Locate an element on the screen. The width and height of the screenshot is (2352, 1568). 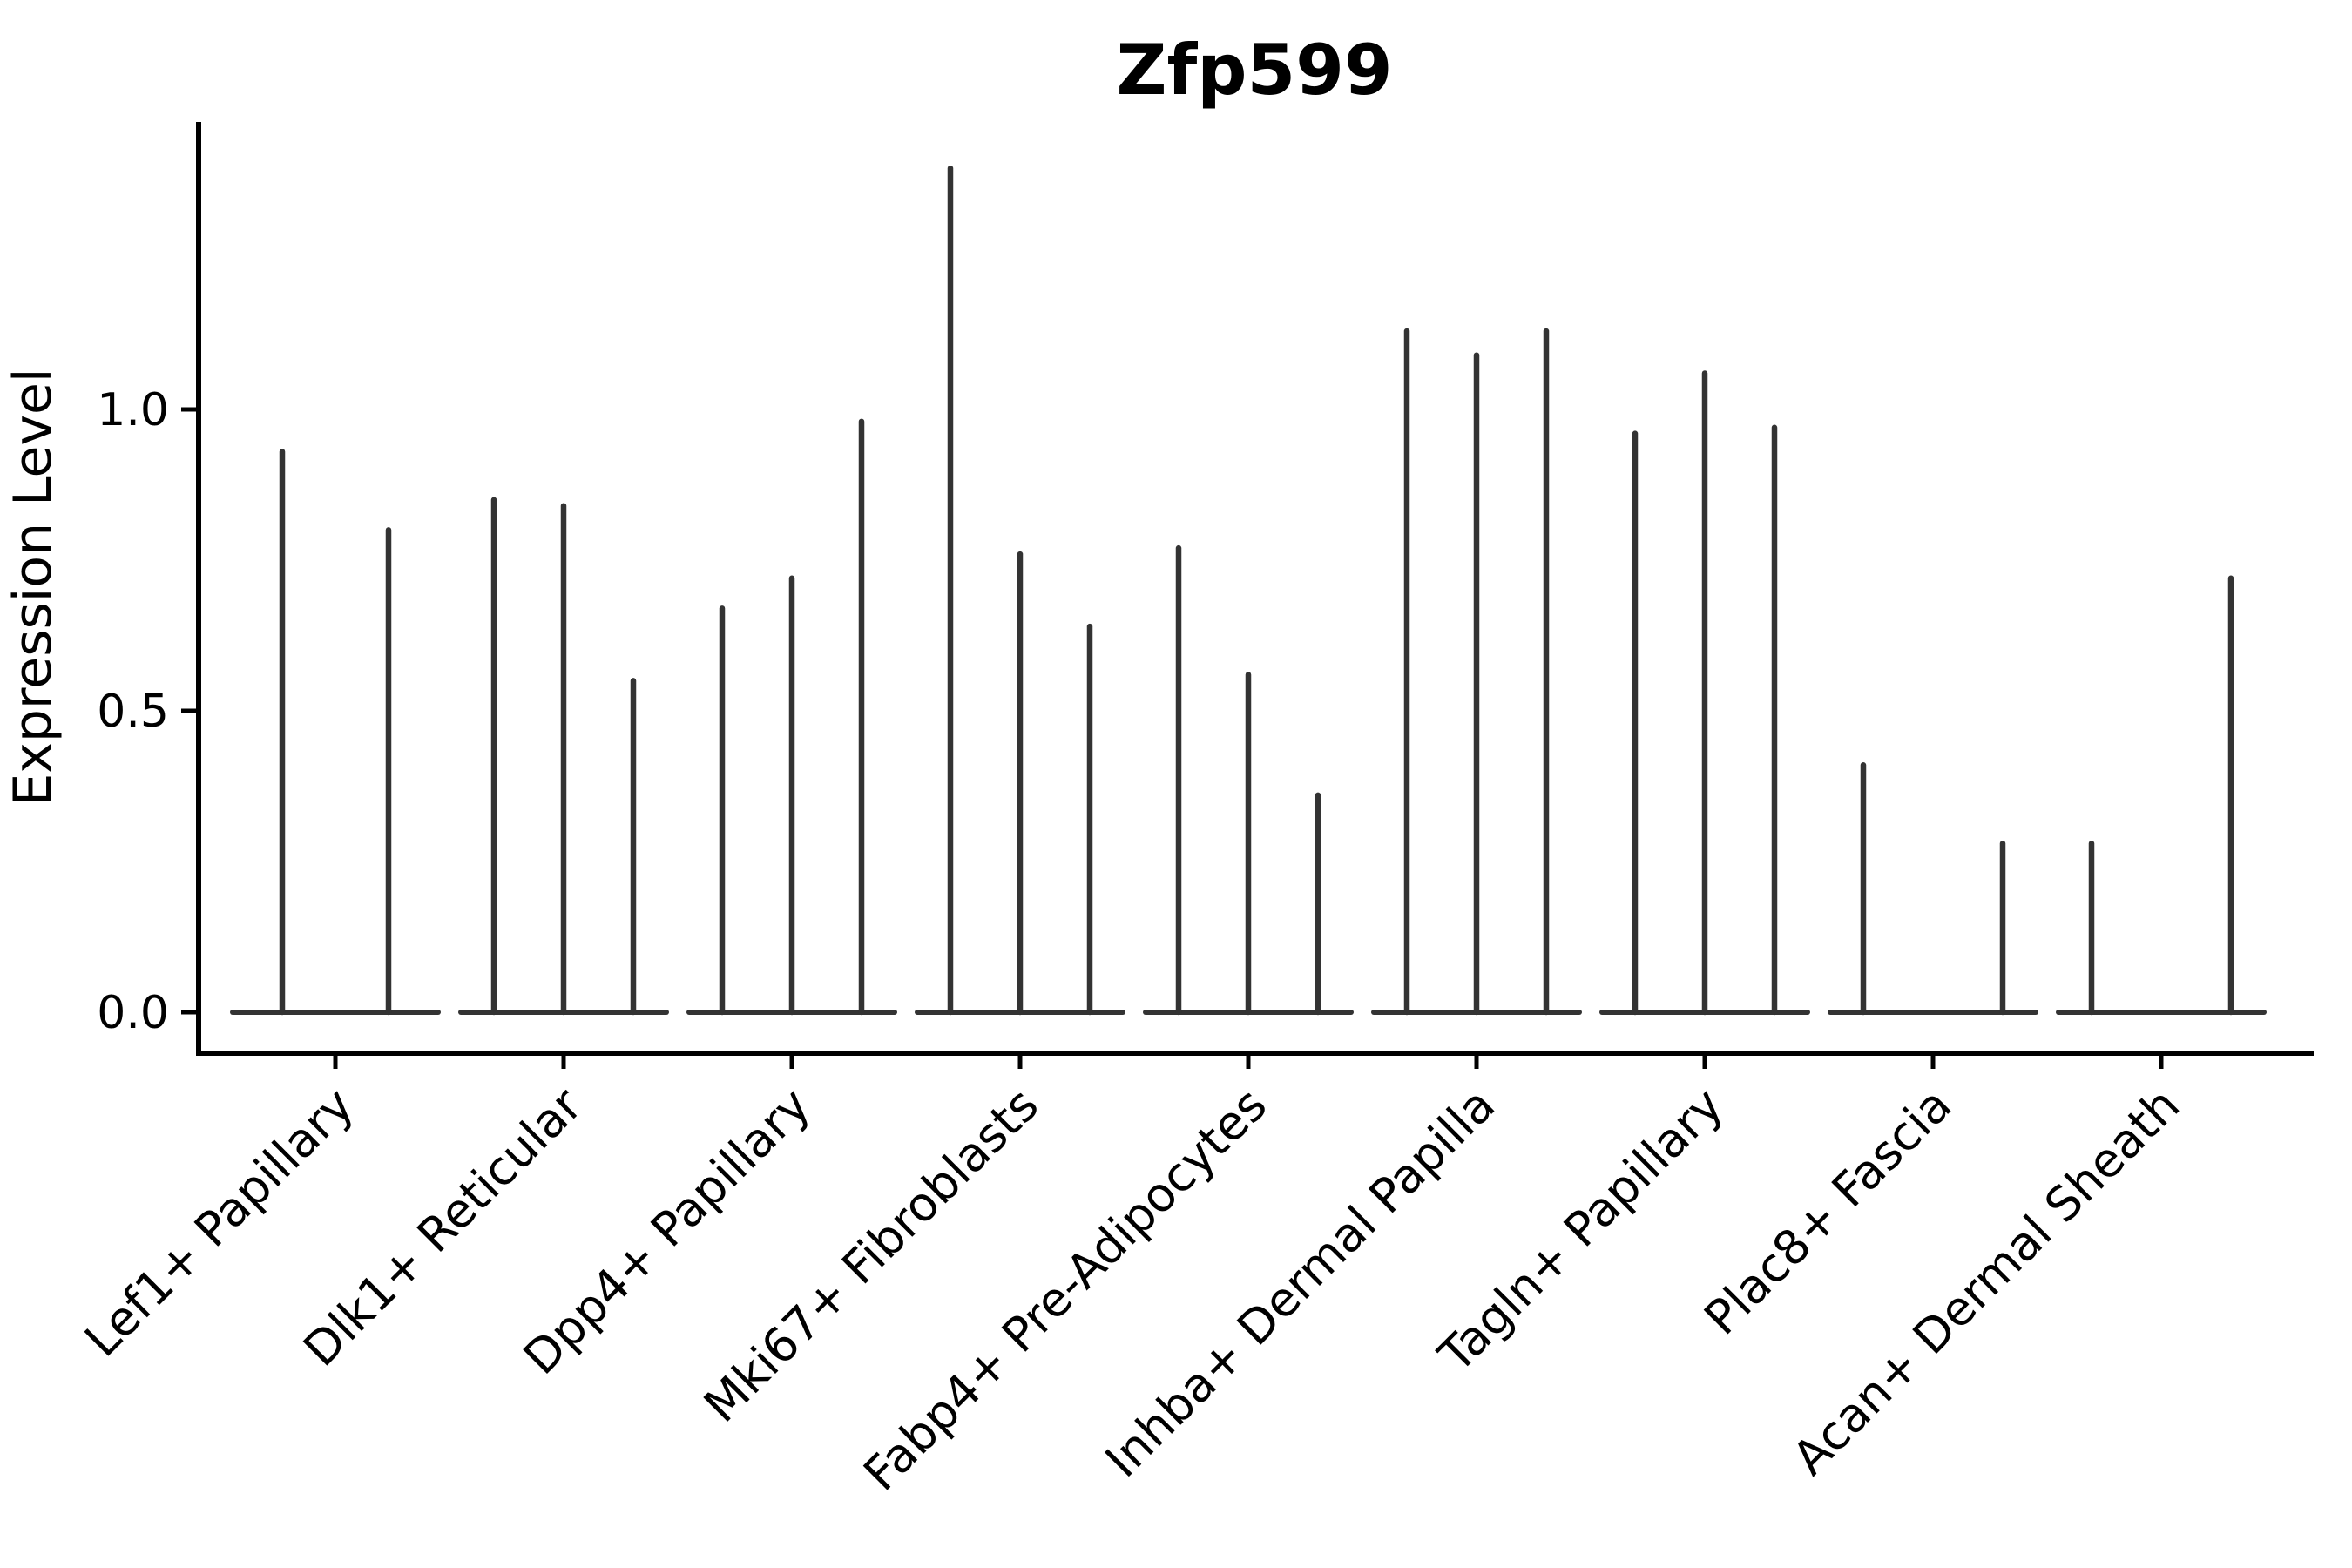
x-tick-label: Plac8+ Fascia is located at coordinates (1827, 1212).